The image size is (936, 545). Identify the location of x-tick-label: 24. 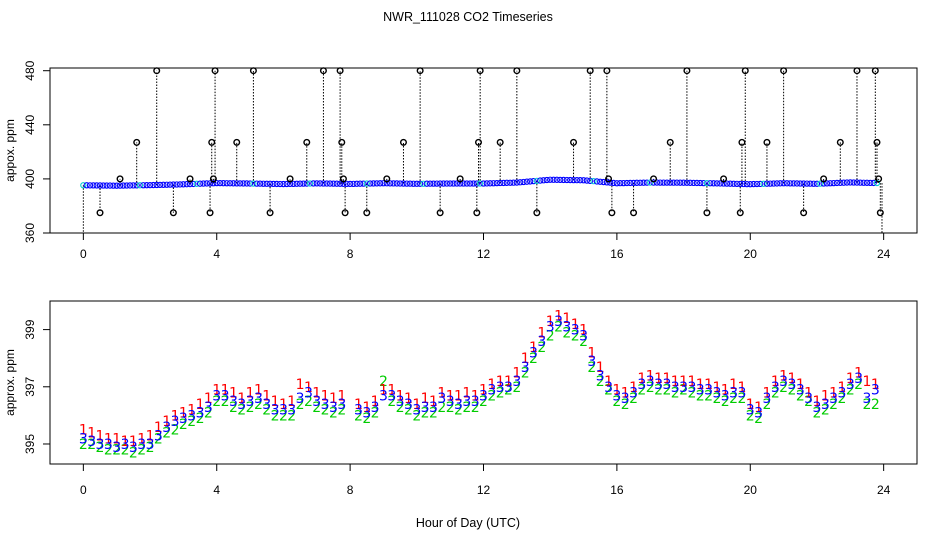
(884, 490).